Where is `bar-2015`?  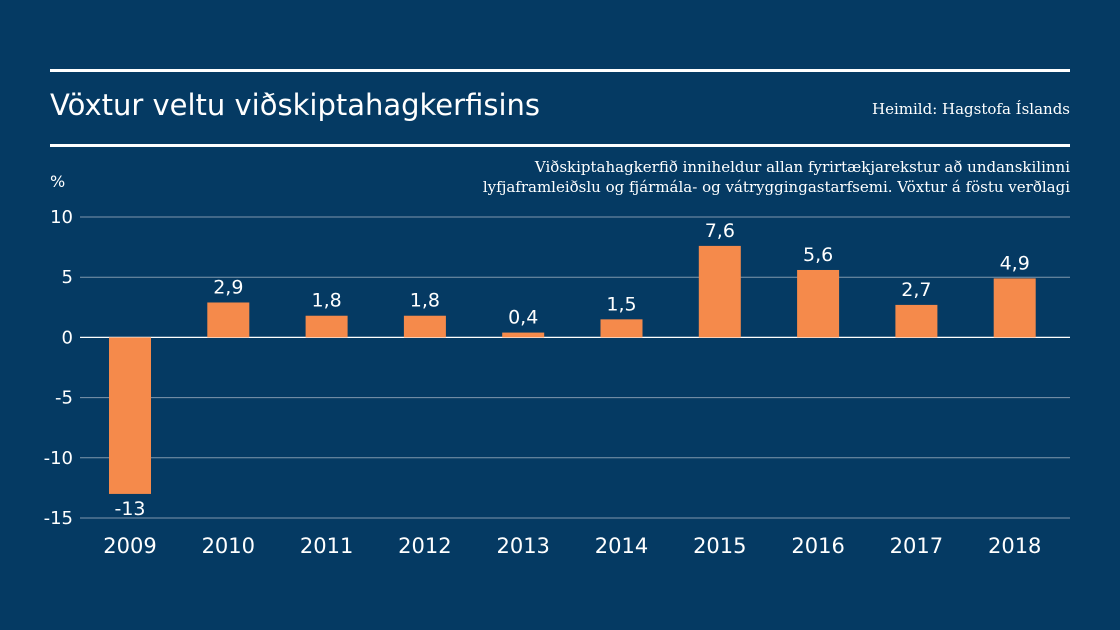 bar-2015 is located at coordinates (719, 291).